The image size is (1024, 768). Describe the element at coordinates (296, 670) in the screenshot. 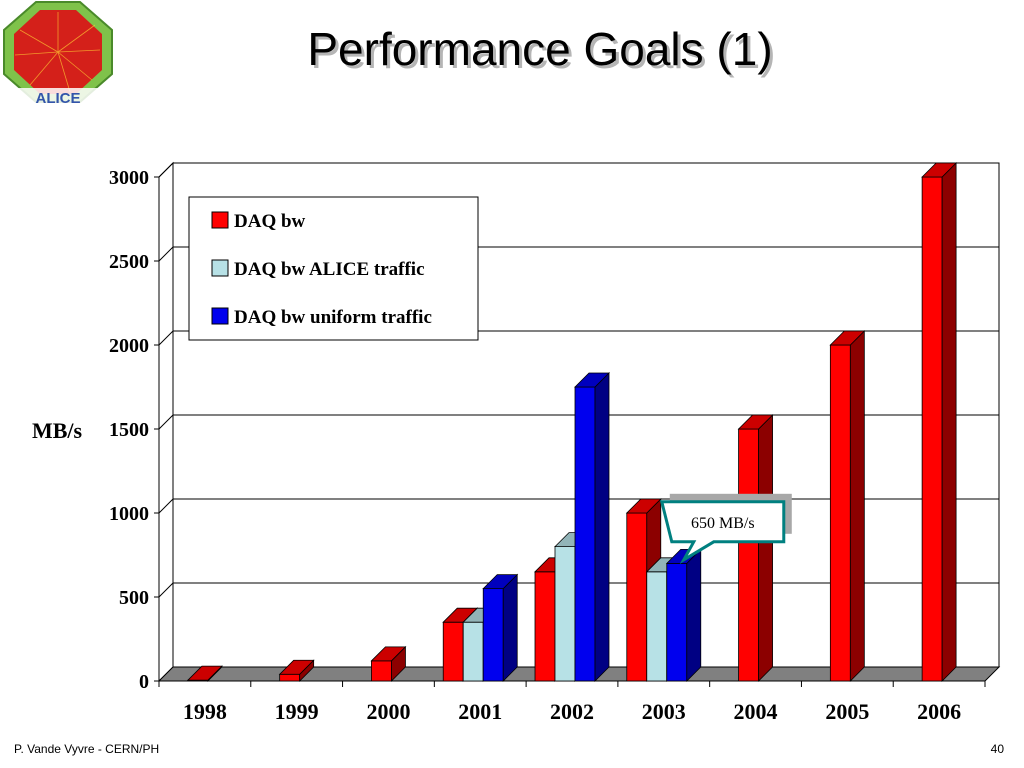

I see `bar-daq-bw-1999` at that location.